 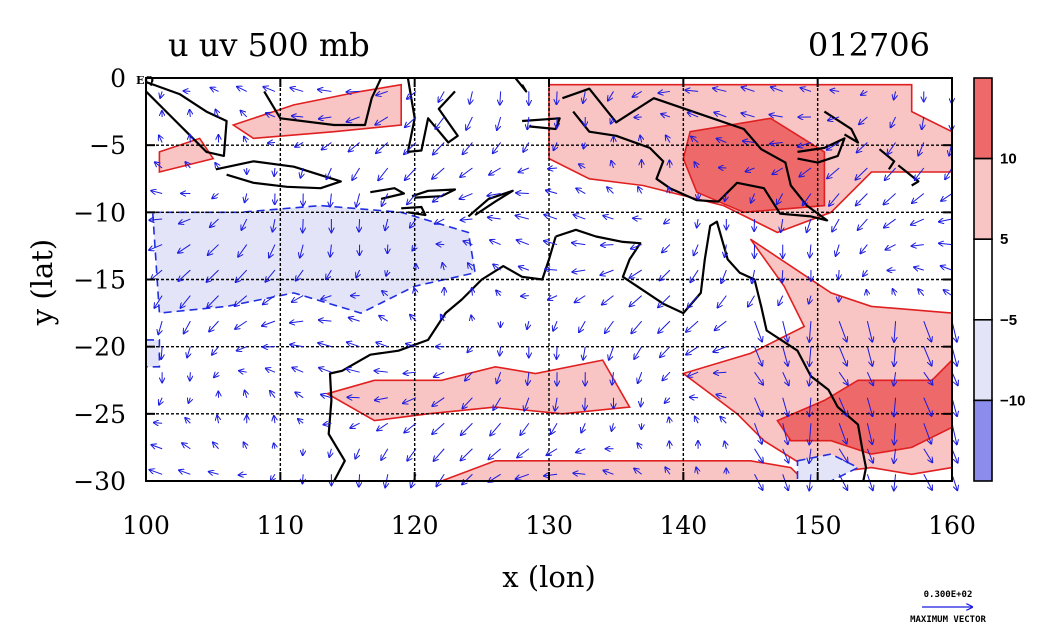 What do you see at coordinates (118, 78) in the screenshot?
I see `y-tick-label-0: 0` at bounding box center [118, 78].